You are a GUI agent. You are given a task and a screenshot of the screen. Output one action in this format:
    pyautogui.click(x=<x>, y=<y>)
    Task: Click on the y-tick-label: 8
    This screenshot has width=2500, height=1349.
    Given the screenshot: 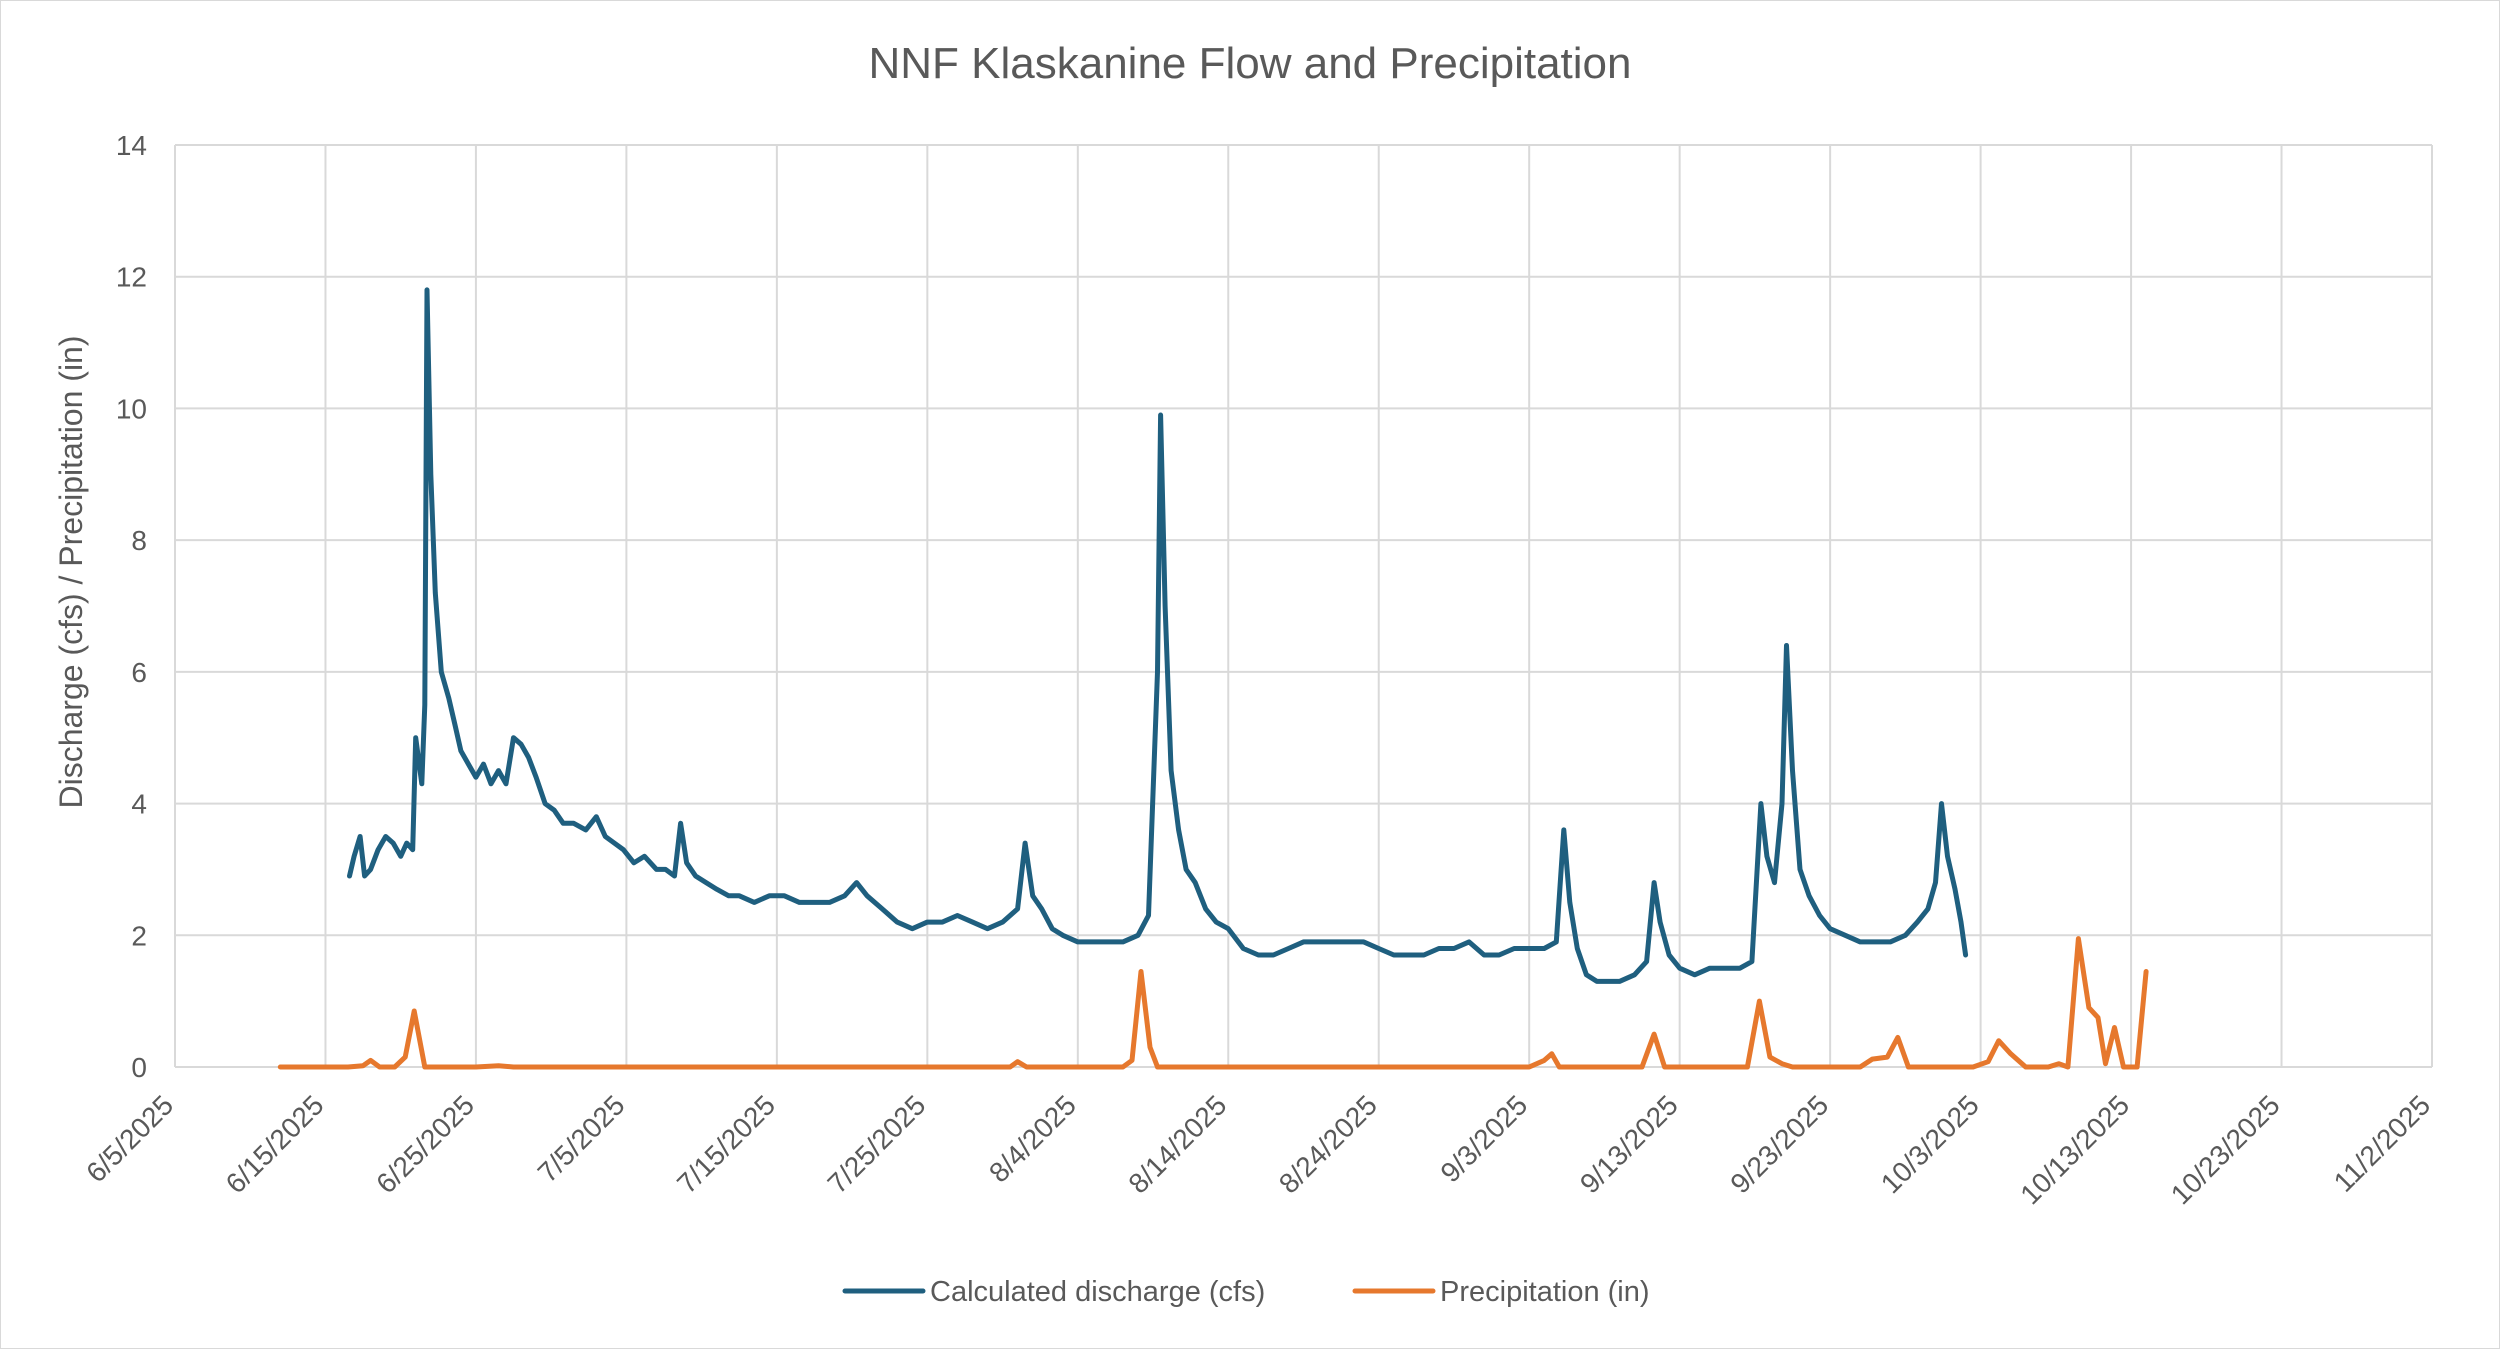 What is the action you would take?
    pyautogui.click(x=139, y=540)
    